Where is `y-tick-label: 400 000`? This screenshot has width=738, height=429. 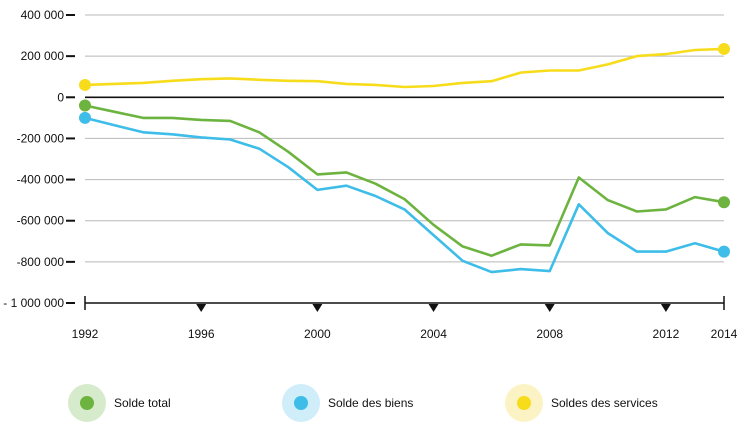
y-tick-label: 400 000 is located at coordinates (43, 15).